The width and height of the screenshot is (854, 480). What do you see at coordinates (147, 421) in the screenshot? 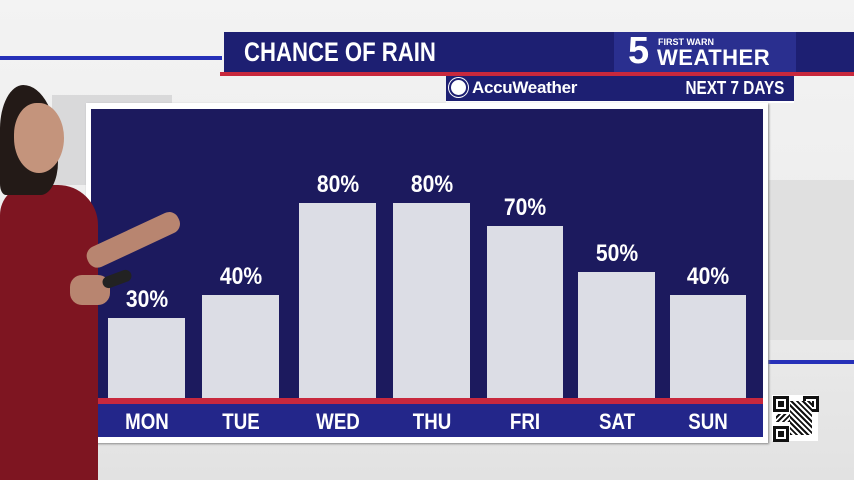
I see `day-label-mon: MON` at bounding box center [147, 421].